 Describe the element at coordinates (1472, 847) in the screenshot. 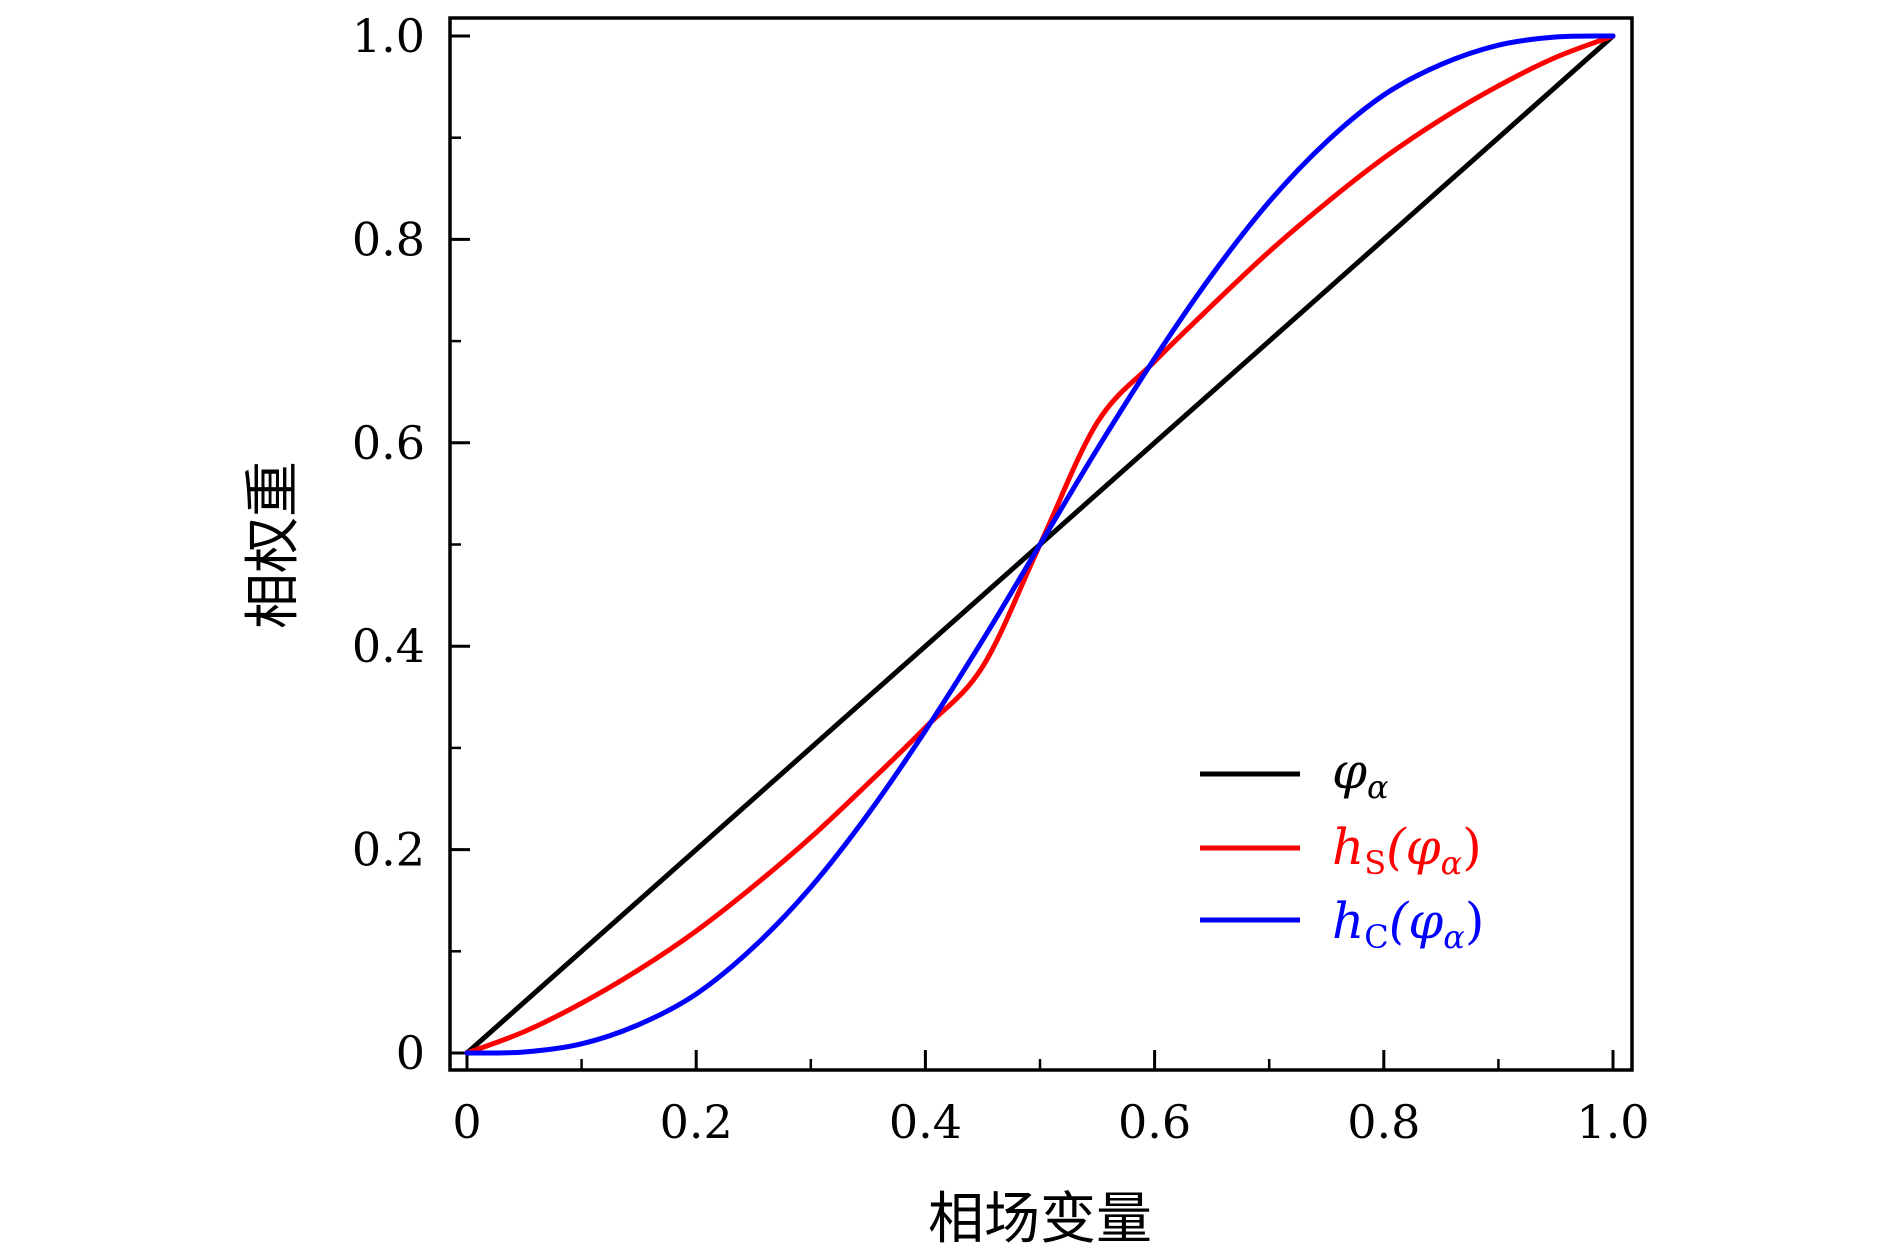

I see `legend-hS-close: )` at that location.